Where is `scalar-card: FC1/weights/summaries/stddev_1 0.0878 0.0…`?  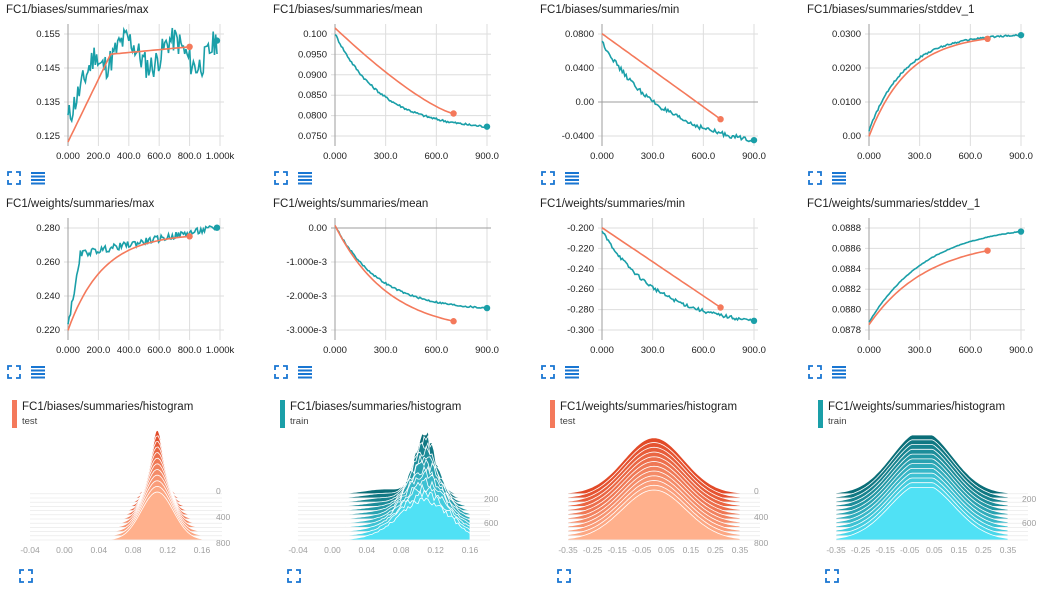
scalar-card: FC1/weights/summaries/stddev_1 0.0878 0.0… is located at coordinates (932, 293).